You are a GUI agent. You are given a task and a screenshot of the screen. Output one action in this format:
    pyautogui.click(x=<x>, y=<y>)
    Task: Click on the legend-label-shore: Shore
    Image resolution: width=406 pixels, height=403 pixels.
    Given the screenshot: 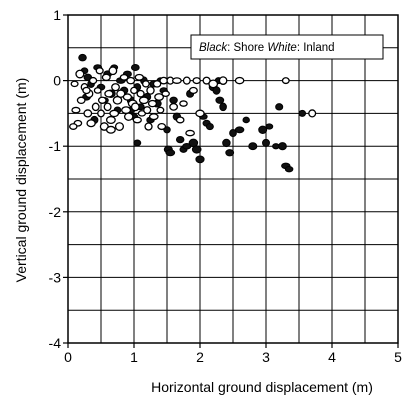 What is the action you would take?
    pyautogui.click(x=249, y=48)
    